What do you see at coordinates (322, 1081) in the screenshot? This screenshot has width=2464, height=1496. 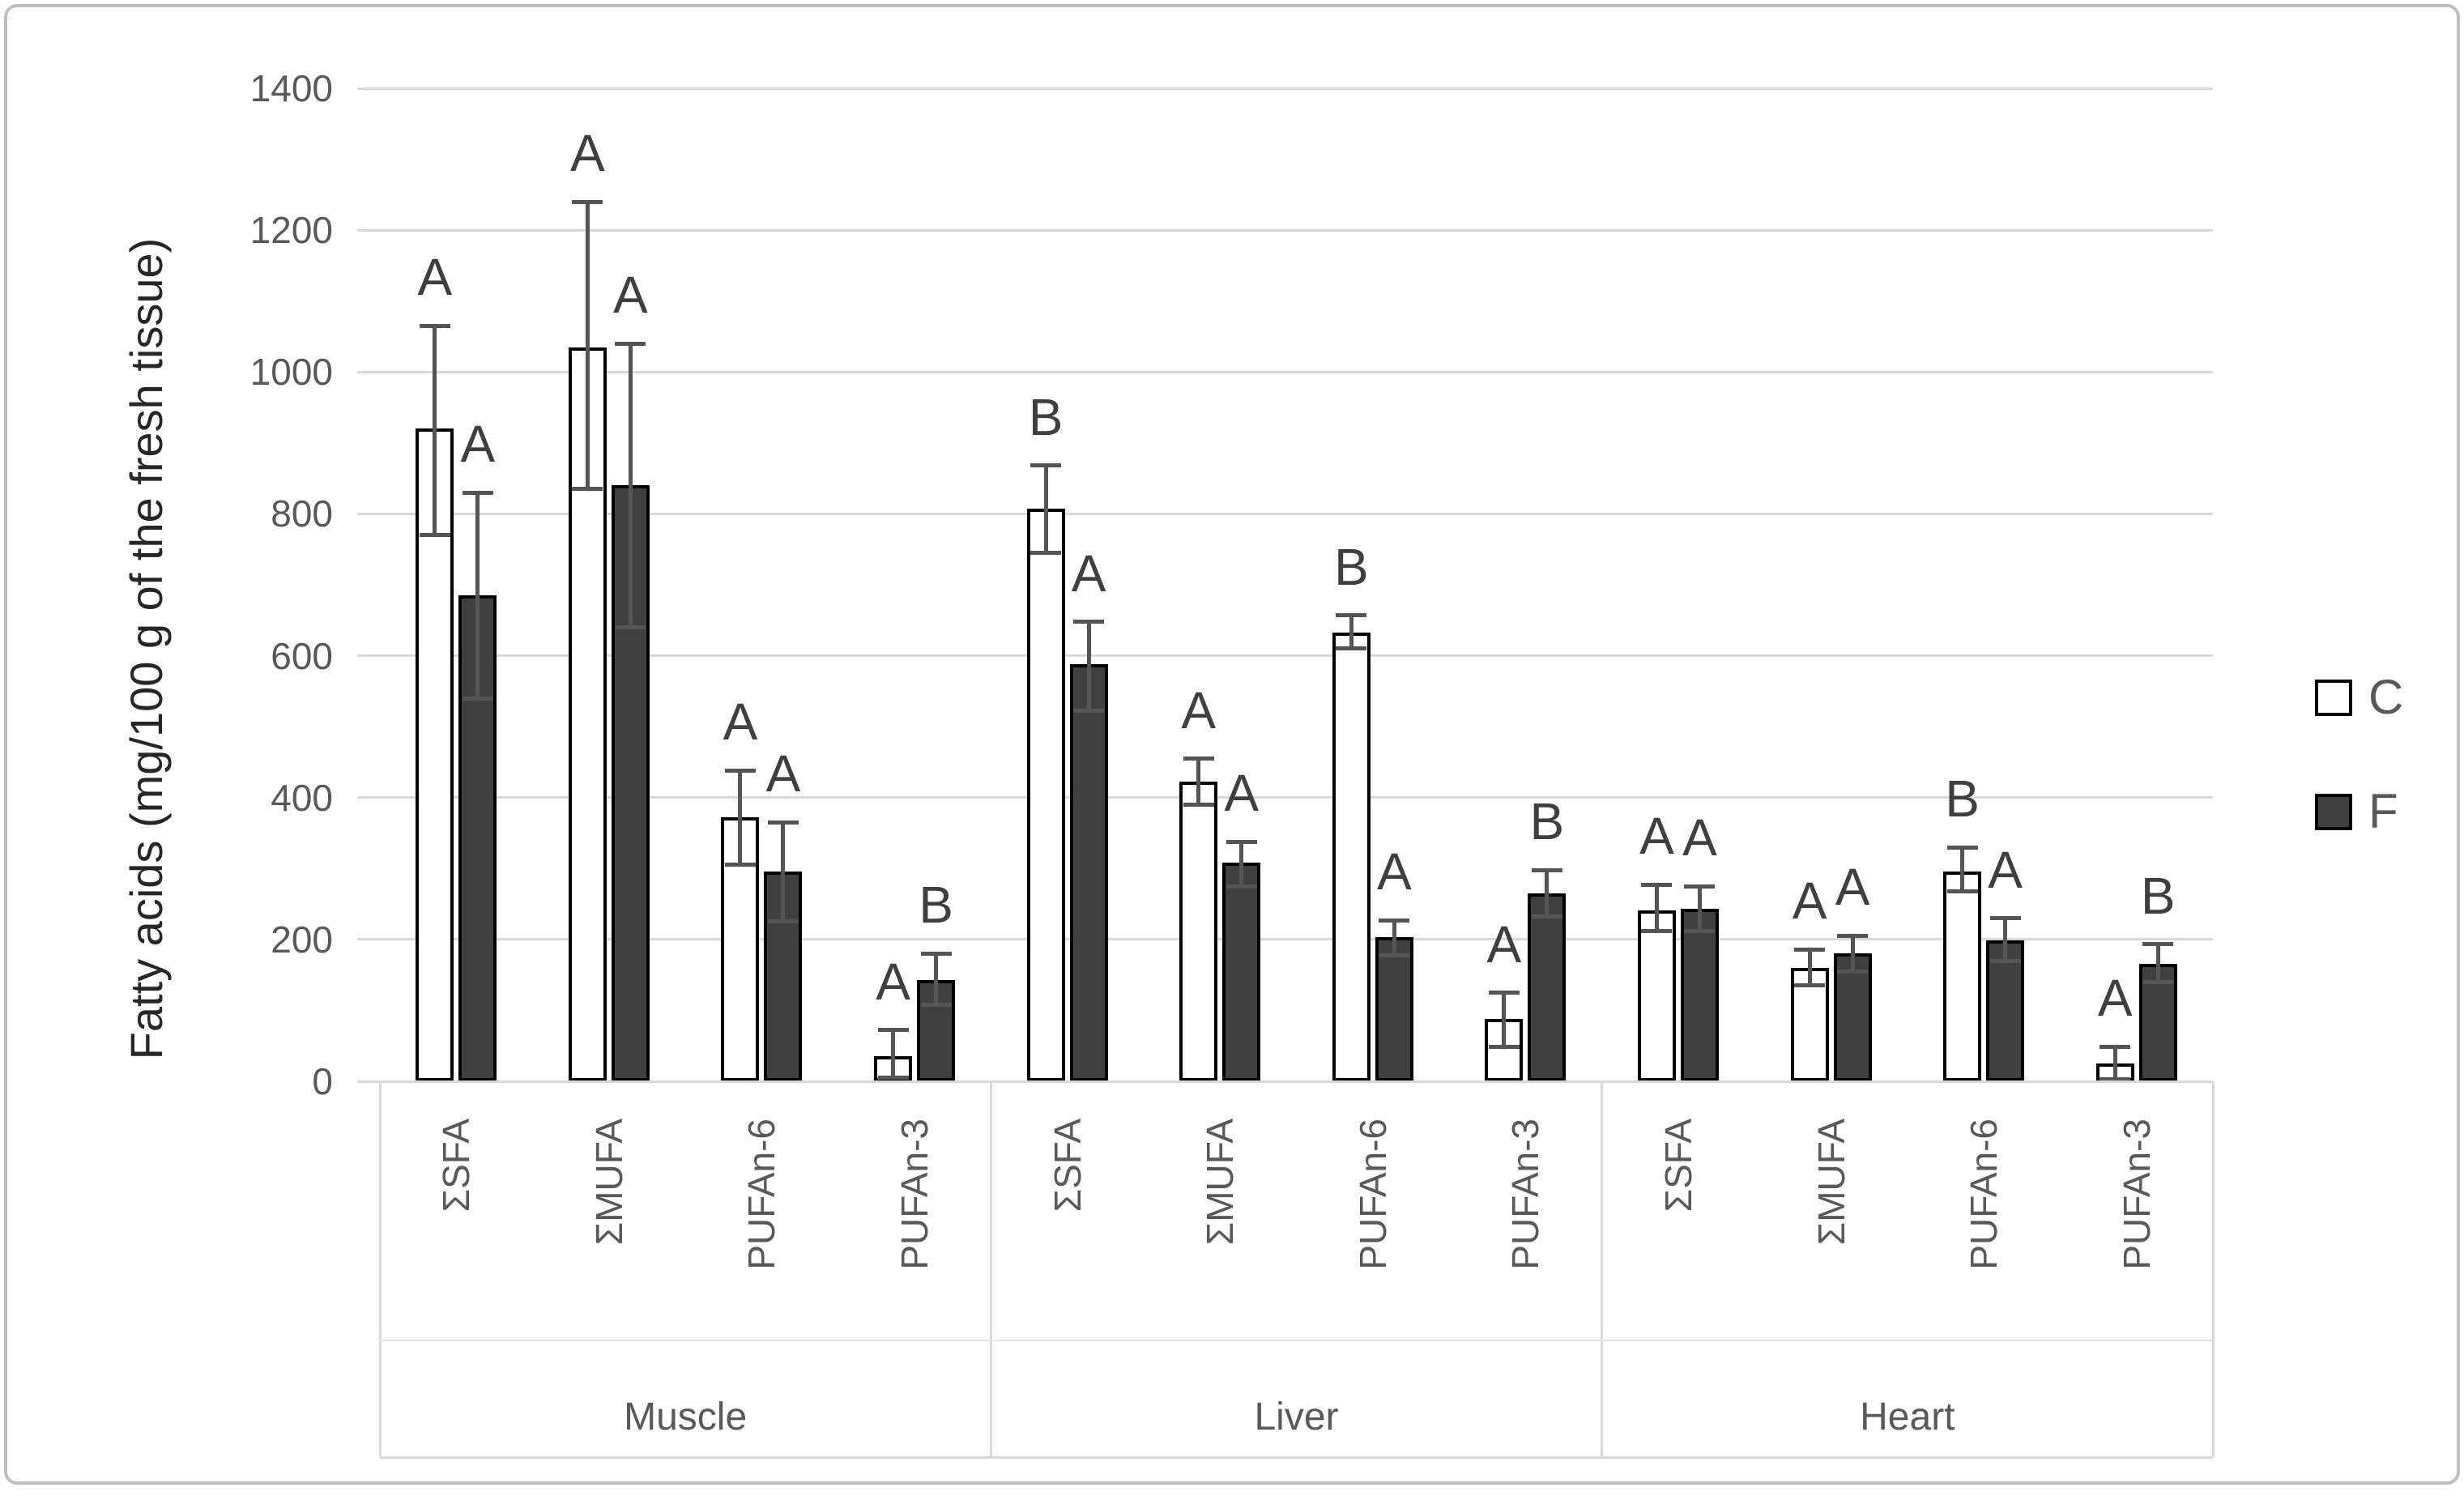 I see `y-tick-label: 0` at bounding box center [322, 1081].